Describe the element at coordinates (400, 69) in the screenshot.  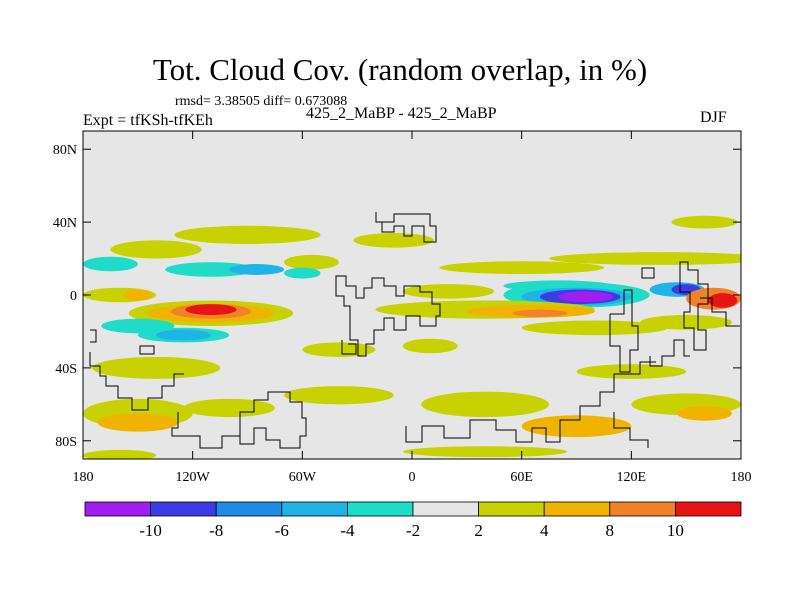
I see `chart-title: Tot. Cloud Cov. (random overlap, in %)` at that location.